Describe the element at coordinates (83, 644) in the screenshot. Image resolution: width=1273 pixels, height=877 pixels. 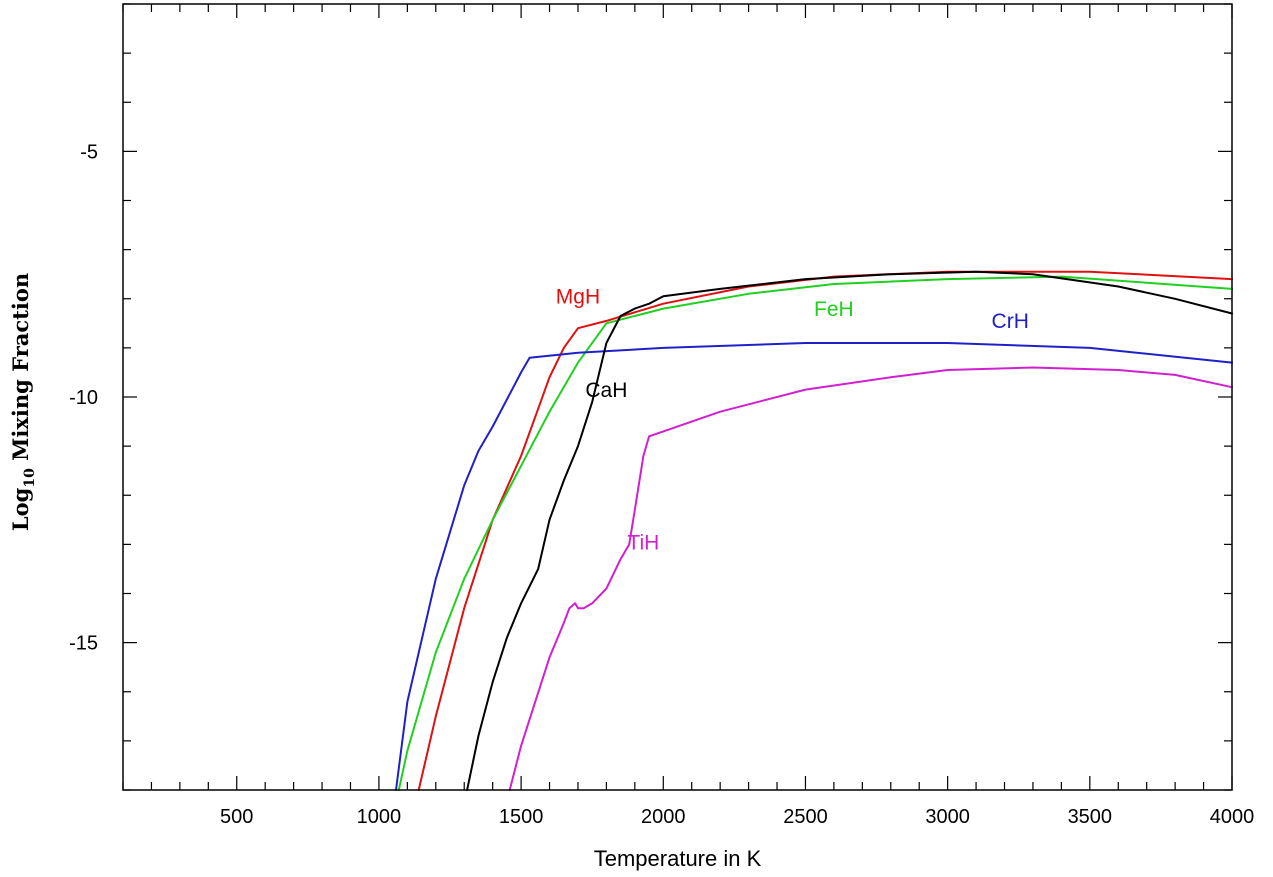
I see `y-tick-label: -15` at that location.